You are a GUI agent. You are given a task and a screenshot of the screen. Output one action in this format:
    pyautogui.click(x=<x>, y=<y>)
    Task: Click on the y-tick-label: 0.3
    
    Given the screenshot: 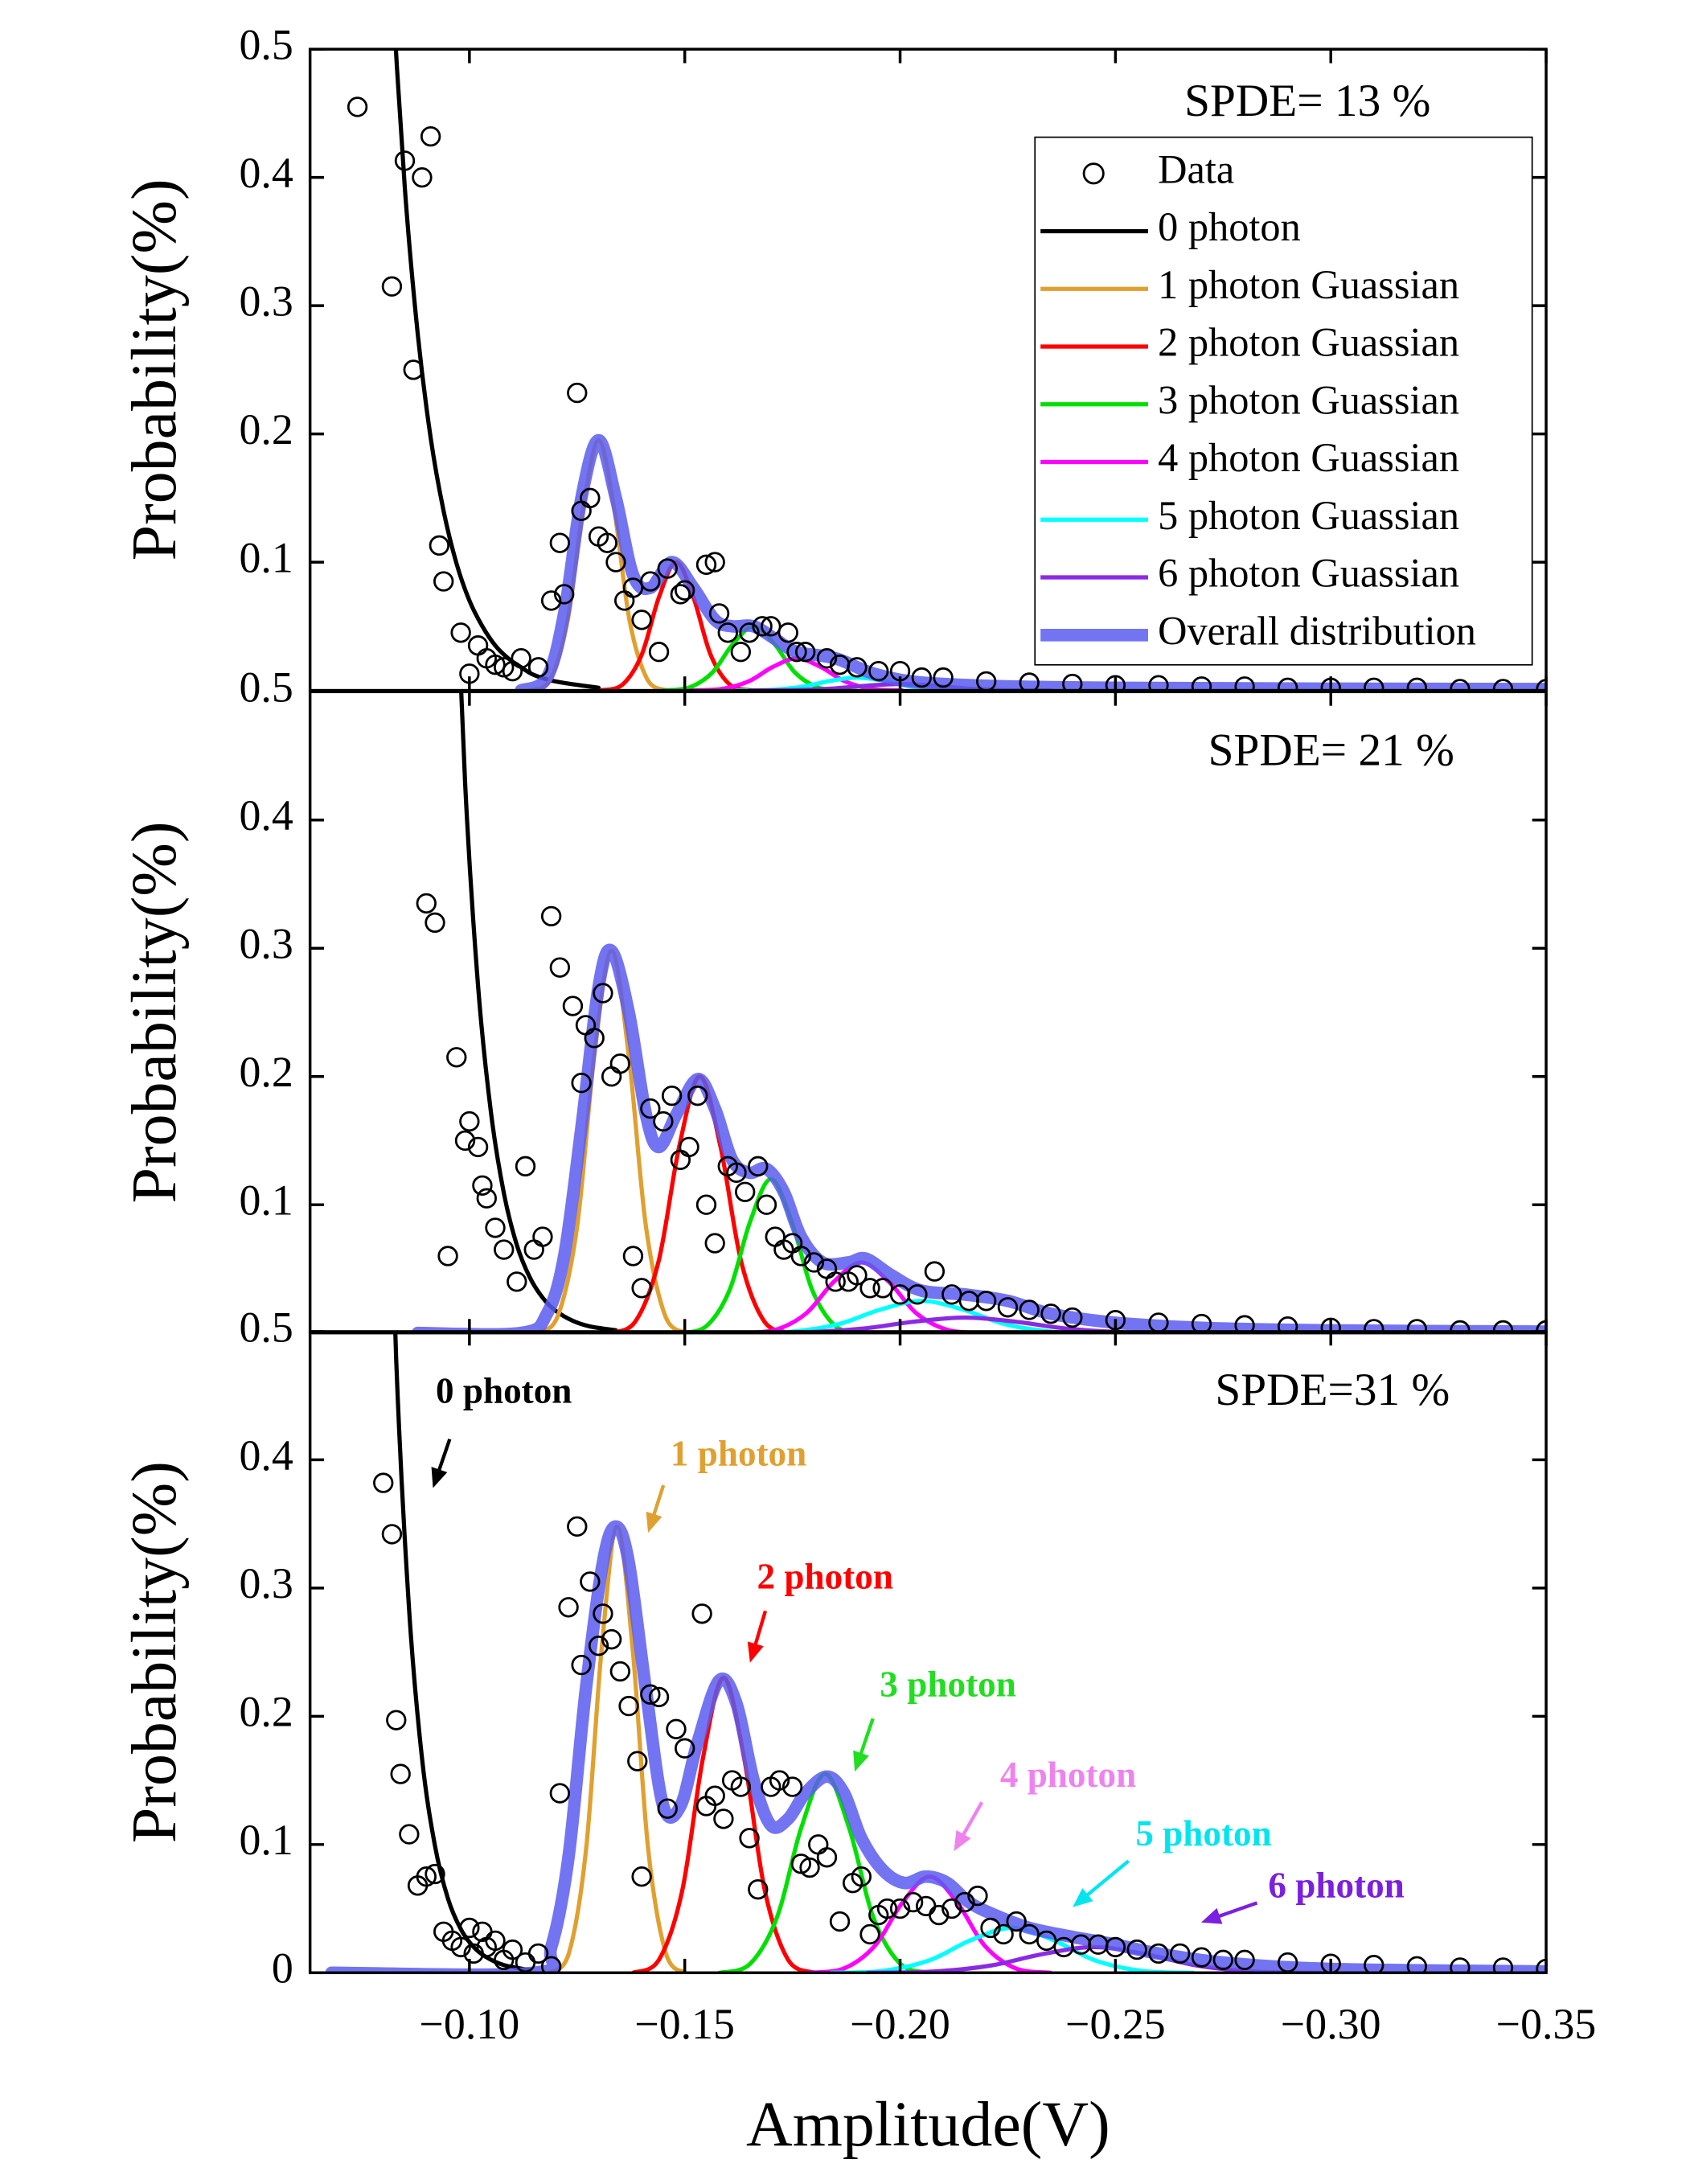 What is the action you would take?
    pyautogui.click(x=266, y=944)
    